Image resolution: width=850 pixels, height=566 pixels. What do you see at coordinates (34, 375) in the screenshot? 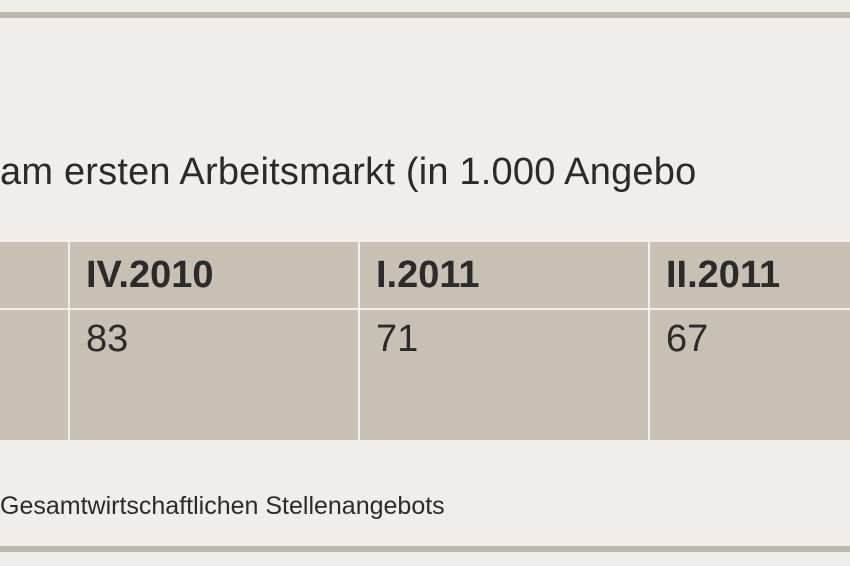
I see `value-cell-row-label` at bounding box center [34, 375].